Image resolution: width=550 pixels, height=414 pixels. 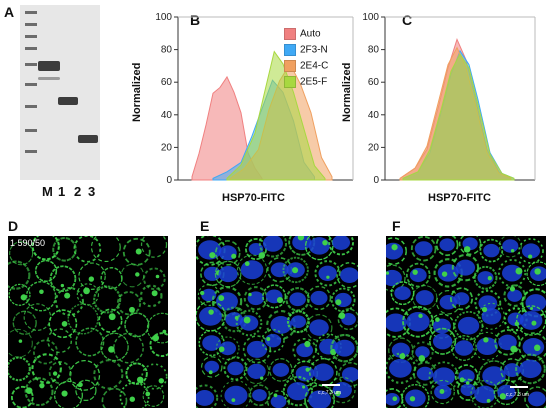 I want to click on scale-bar-e-label: c,c,7.3 um, so click(x=330, y=393).